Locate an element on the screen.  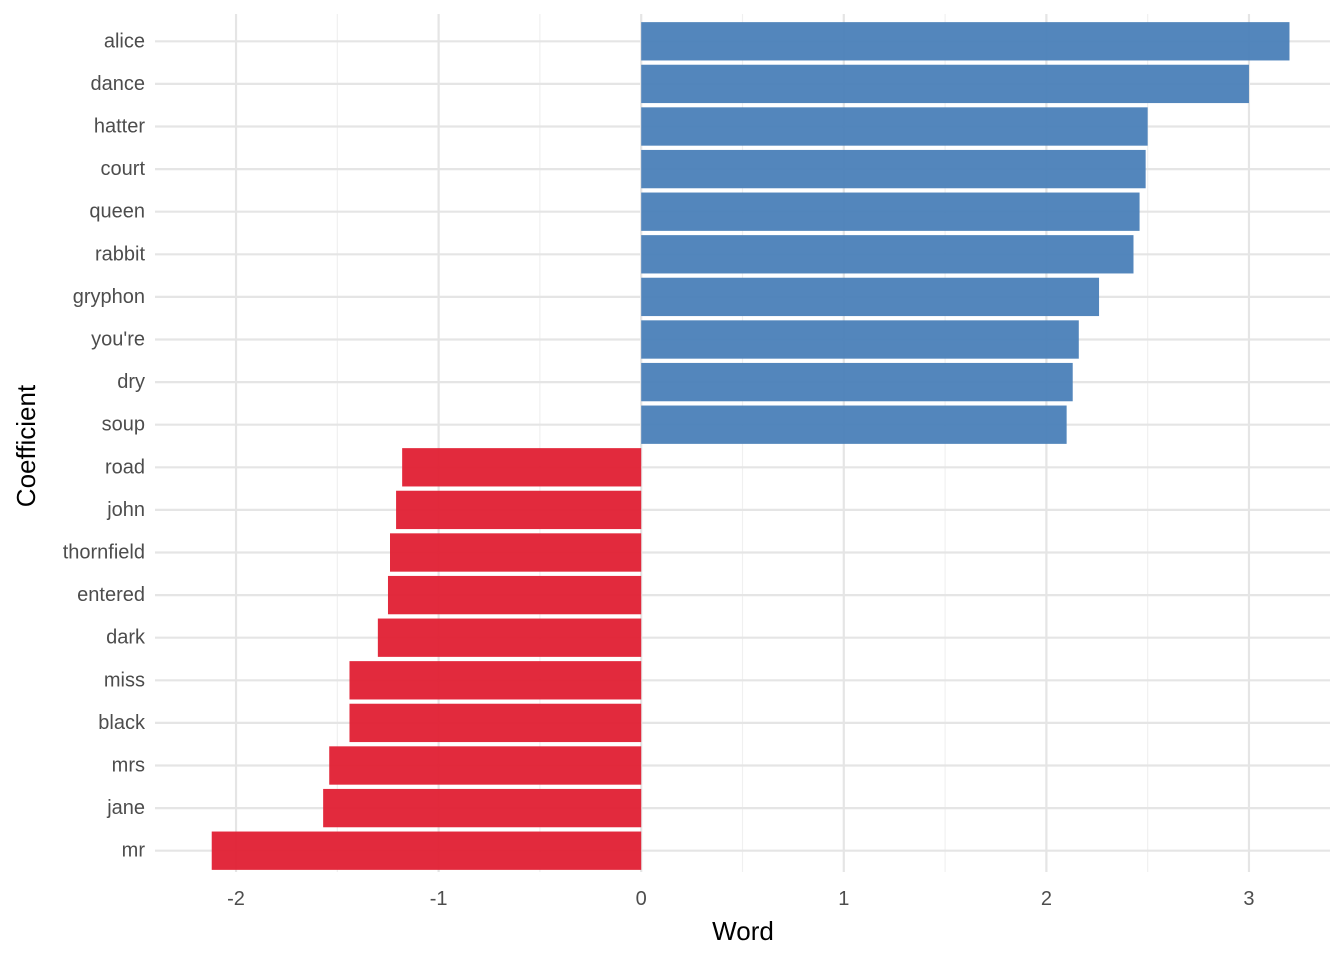
y-tick-label: black is located at coordinates (122, 723).